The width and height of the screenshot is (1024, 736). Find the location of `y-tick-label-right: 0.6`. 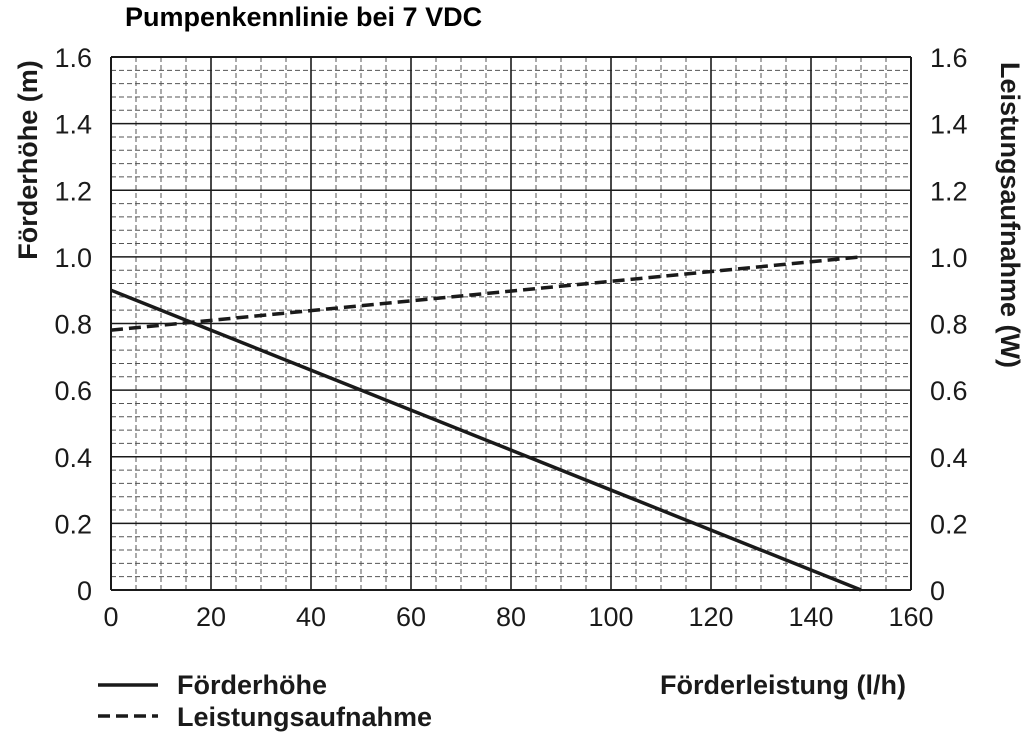

y-tick-label-right: 0.6 is located at coordinates (949, 391).